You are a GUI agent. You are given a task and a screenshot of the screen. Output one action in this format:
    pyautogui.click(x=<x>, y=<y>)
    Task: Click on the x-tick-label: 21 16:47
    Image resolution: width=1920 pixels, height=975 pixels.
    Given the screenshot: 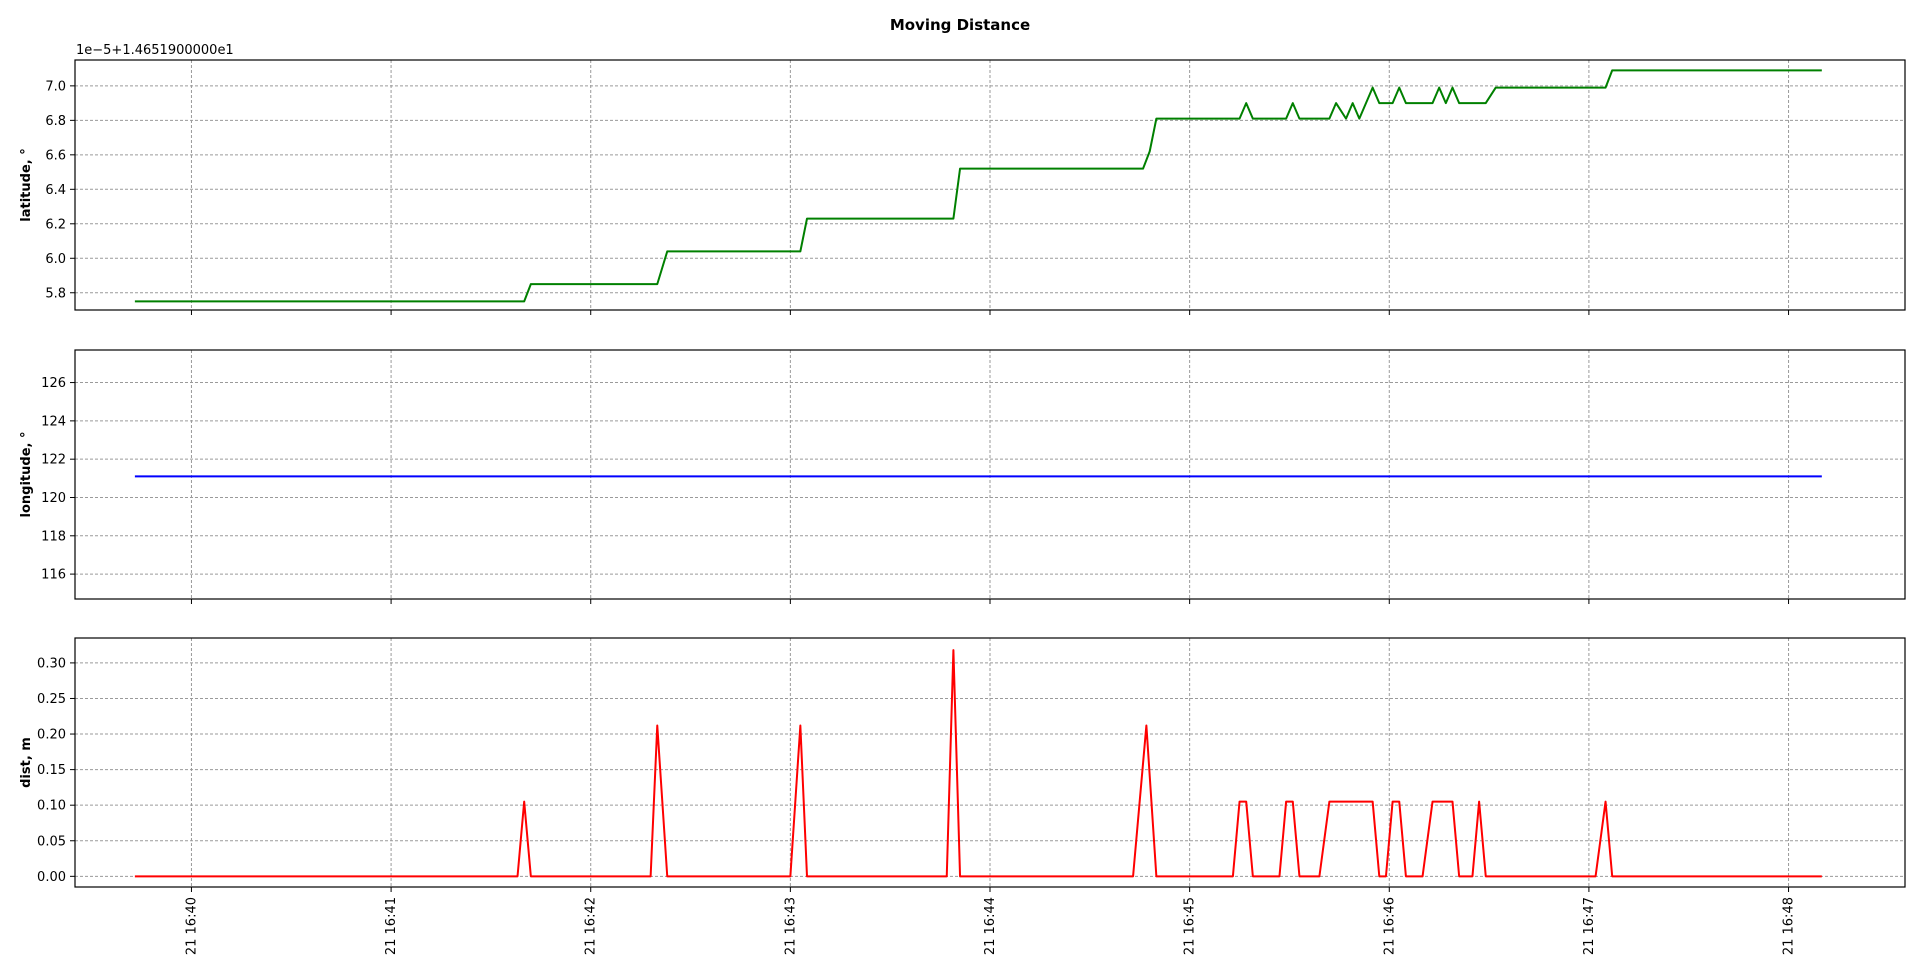 What is the action you would take?
    pyautogui.click(x=1589, y=926)
    